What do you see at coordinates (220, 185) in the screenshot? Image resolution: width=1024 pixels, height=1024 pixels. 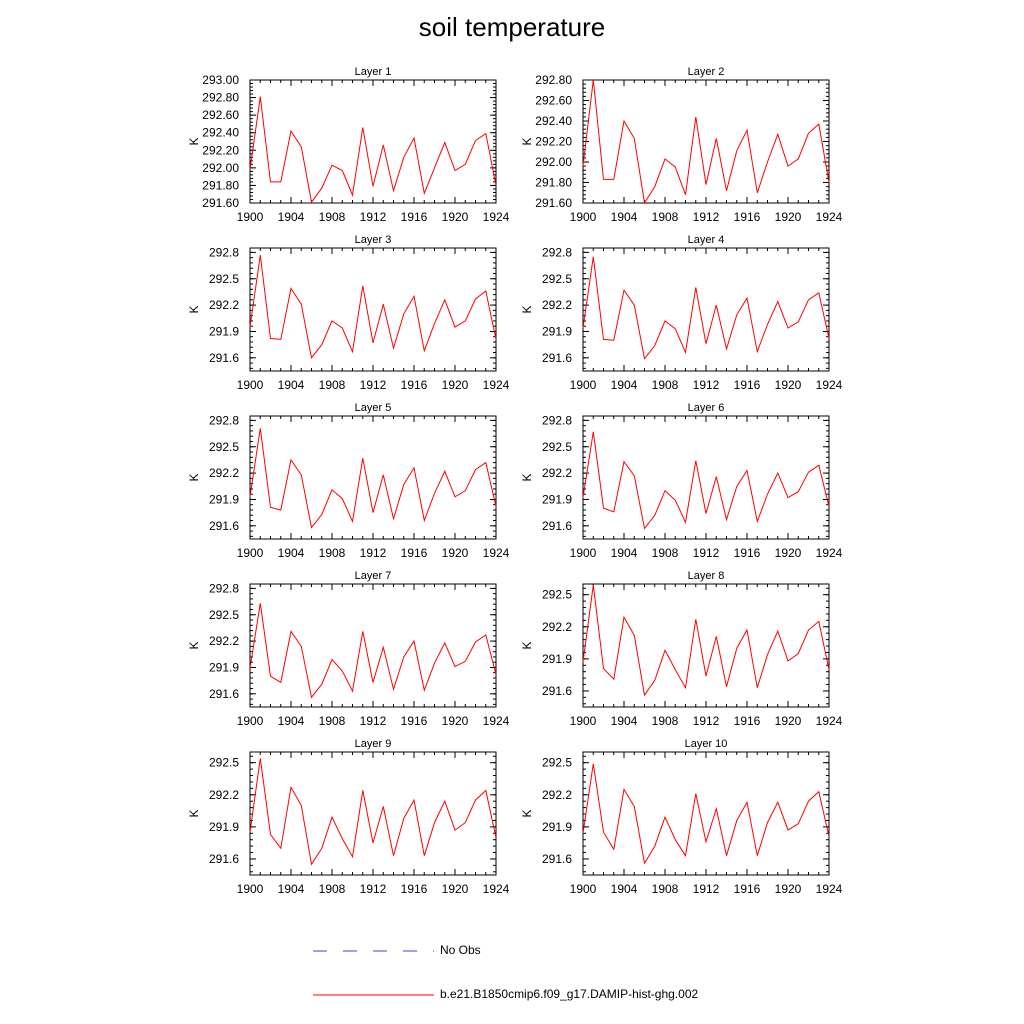 I see `y-tick-label: 291.80` at bounding box center [220, 185].